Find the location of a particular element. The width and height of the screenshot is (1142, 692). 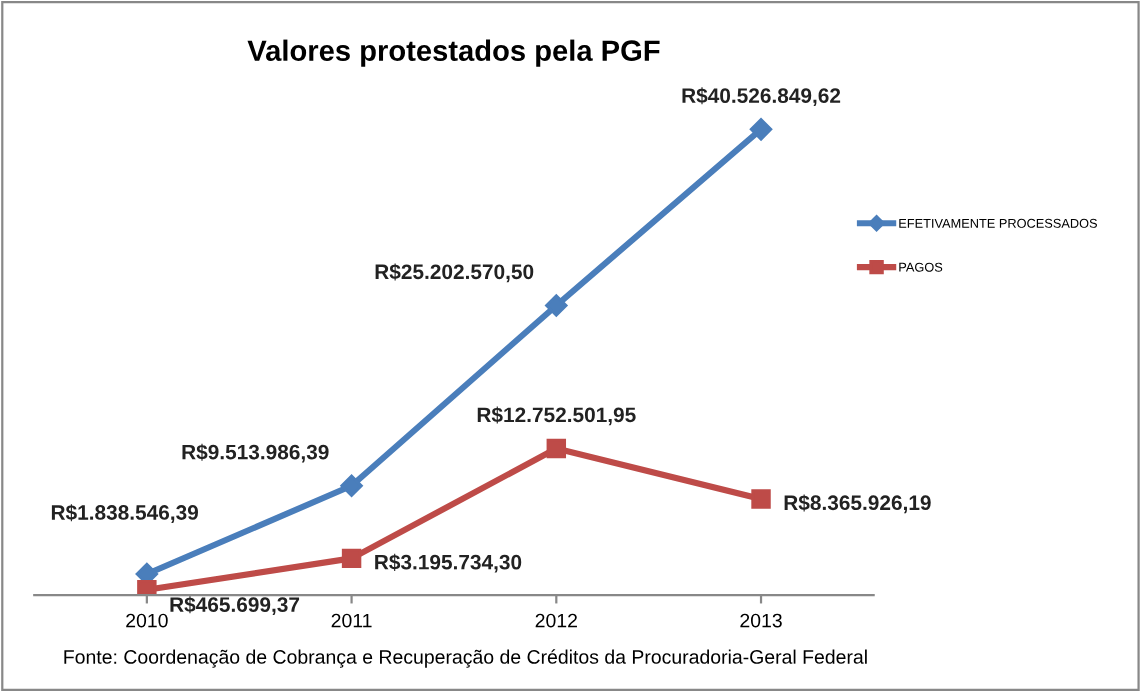

data-label: R$465.699,37 is located at coordinates (235, 606).